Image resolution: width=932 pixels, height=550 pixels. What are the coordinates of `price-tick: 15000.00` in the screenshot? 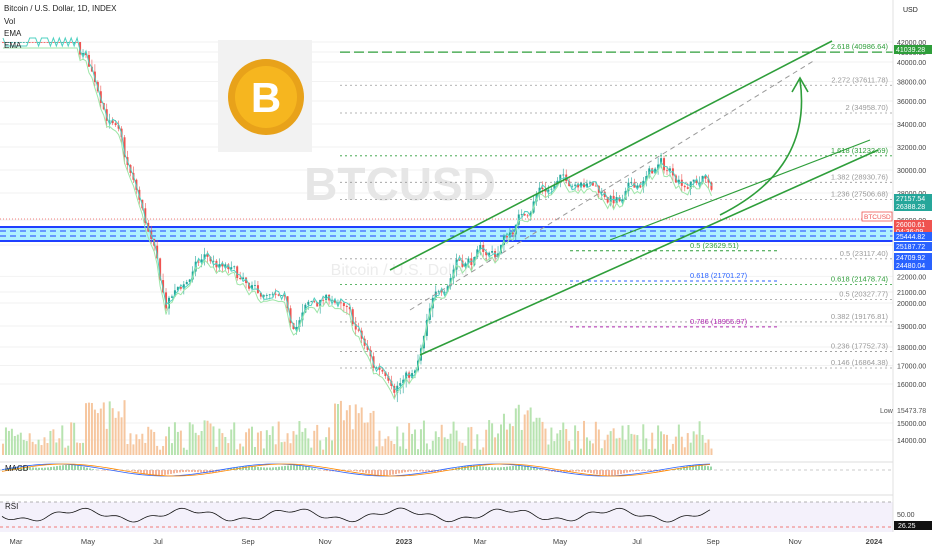 It's located at (911, 424).